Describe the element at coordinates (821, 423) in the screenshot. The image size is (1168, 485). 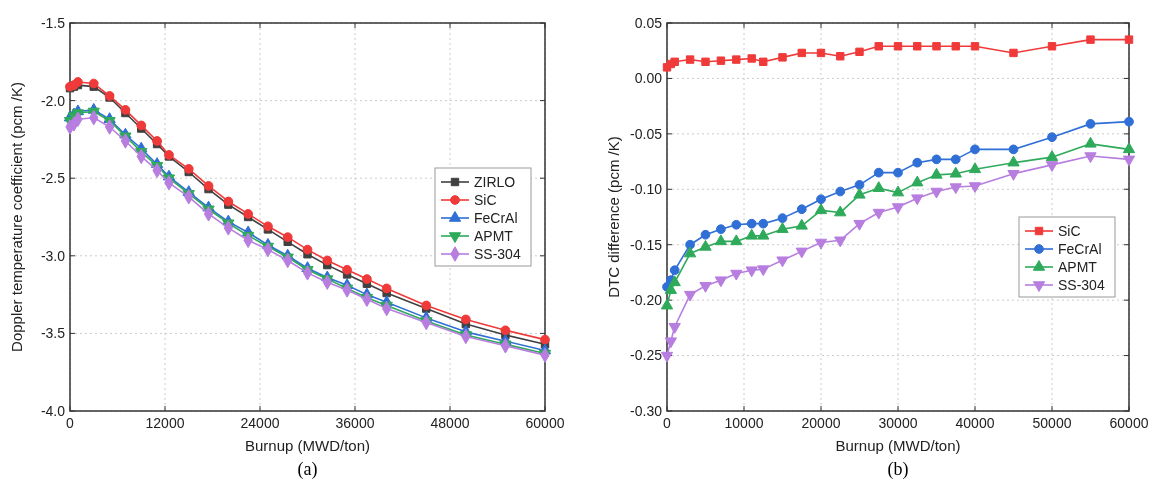
I see `x-tick-label: 20000` at that location.